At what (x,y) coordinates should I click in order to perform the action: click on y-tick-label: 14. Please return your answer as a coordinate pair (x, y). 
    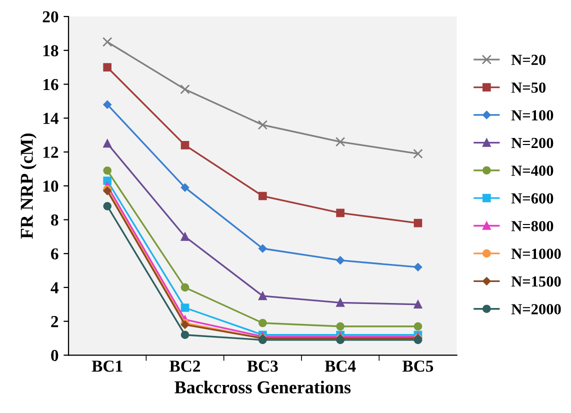
    Looking at the image, I should click on (50, 118).